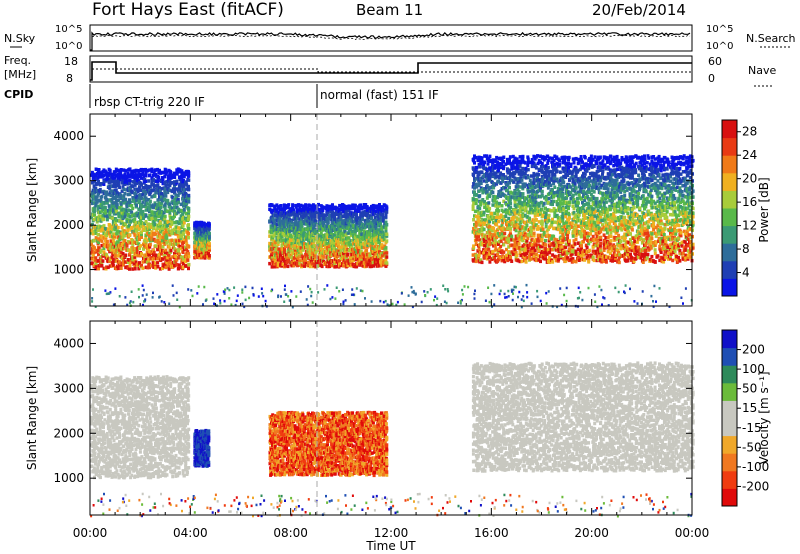 The image size is (800, 554). Describe the element at coordinates (71, 61) in the screenshot. I see `freq-tick-high: 18` at that location.